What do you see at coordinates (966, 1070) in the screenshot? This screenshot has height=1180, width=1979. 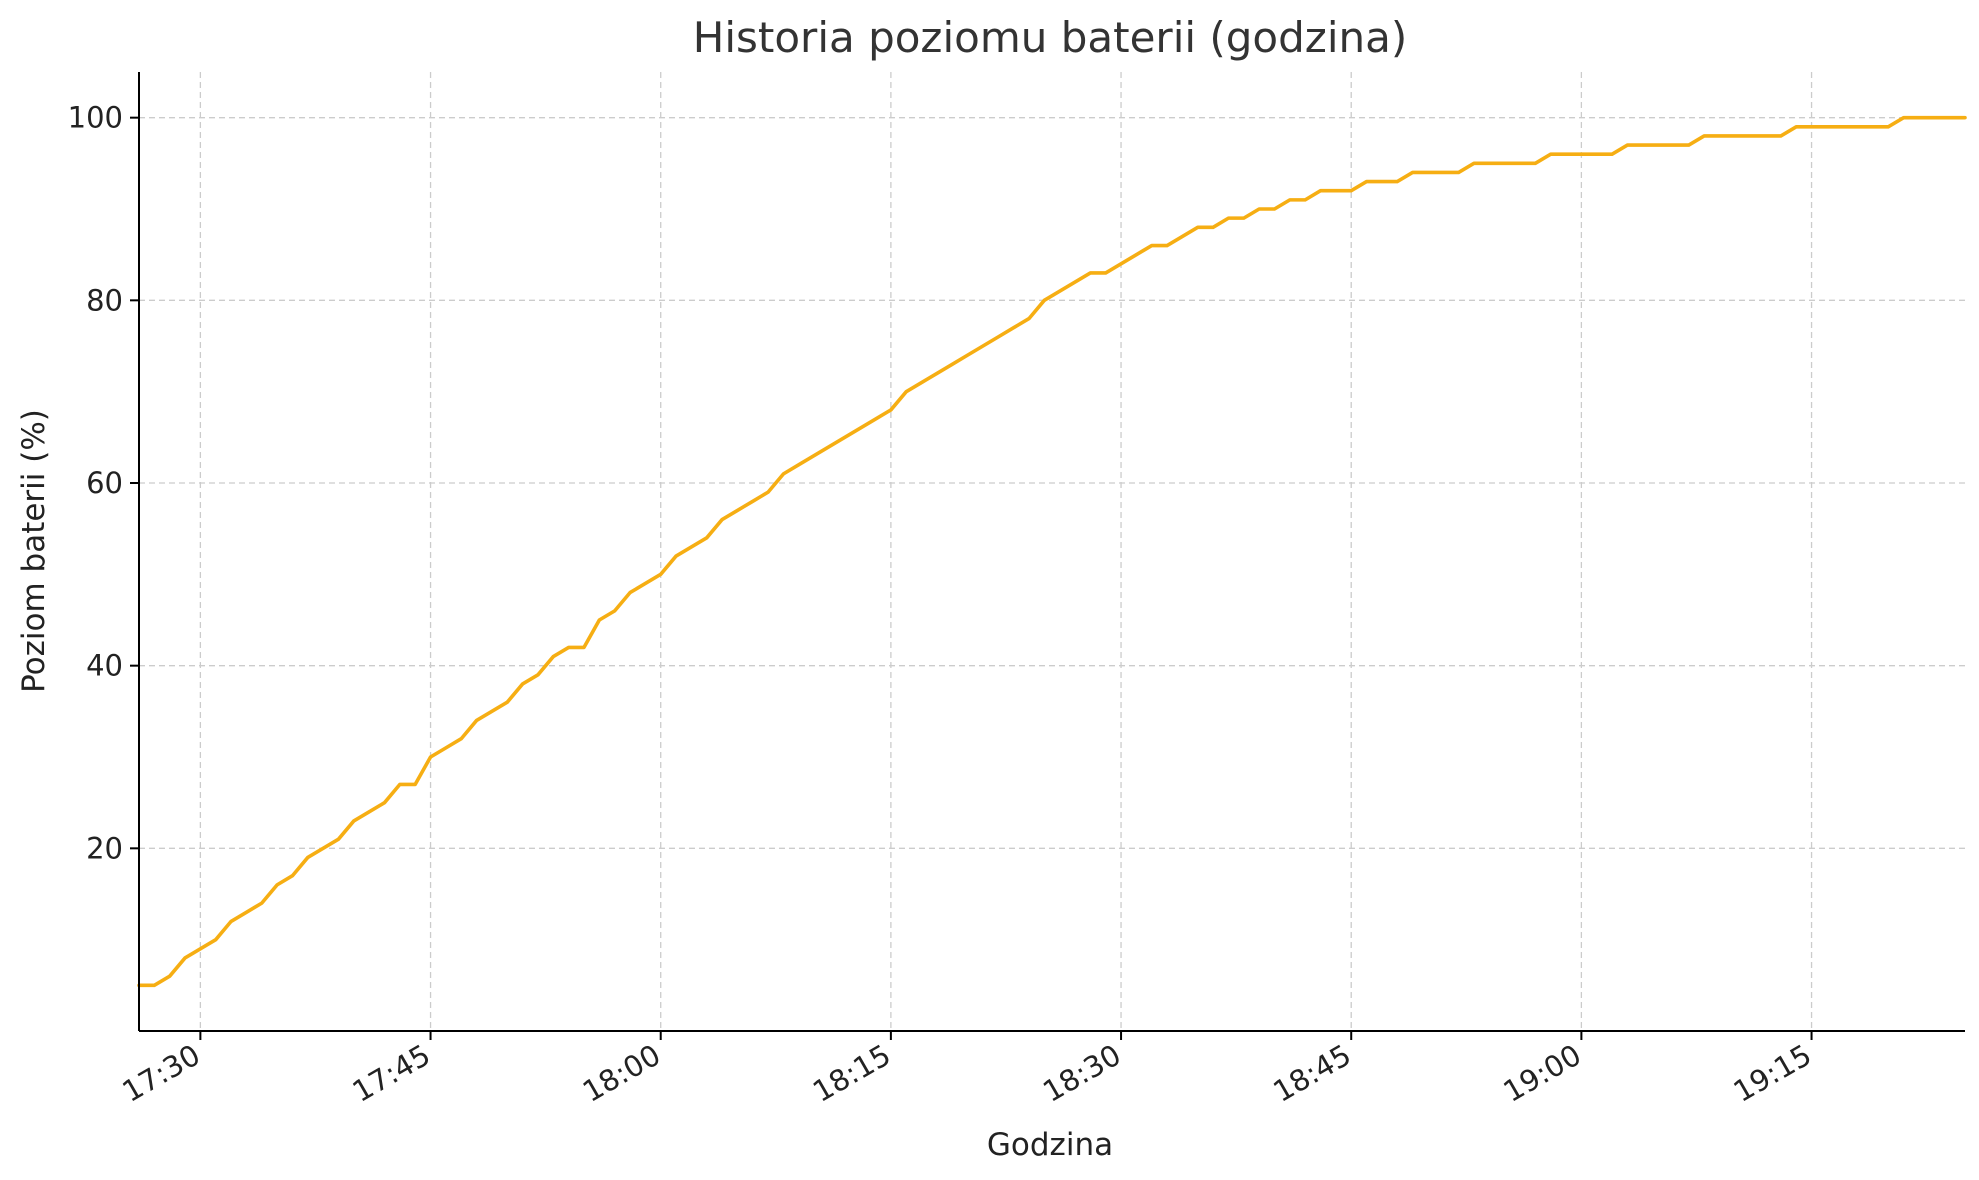 I see `x-axis-ticks: 17:30 17:45 18:00 18:15 18:30 18:45 19:00 19:15` at bounding box center [966, 1070].